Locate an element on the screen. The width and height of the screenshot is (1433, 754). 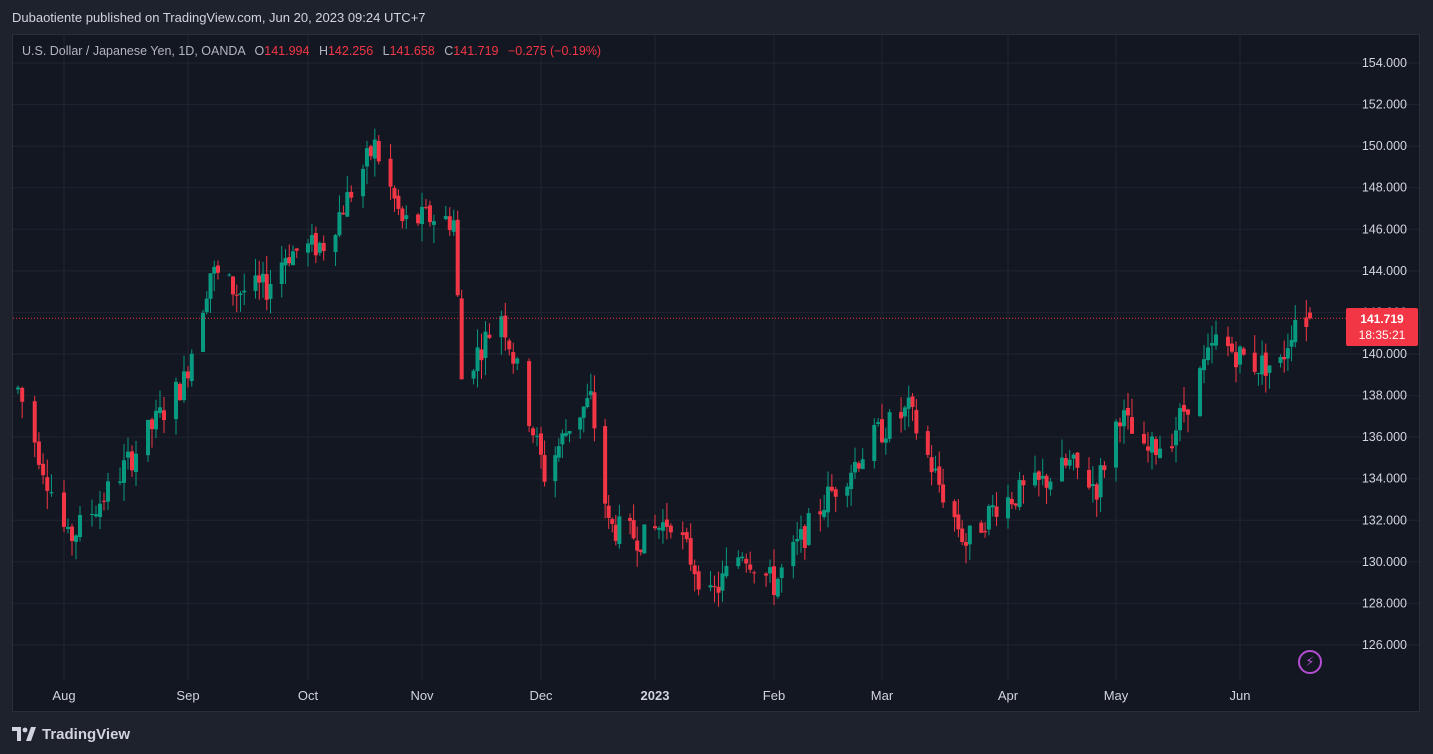
close-value: 141.719 is located at coordinates (476, 51).